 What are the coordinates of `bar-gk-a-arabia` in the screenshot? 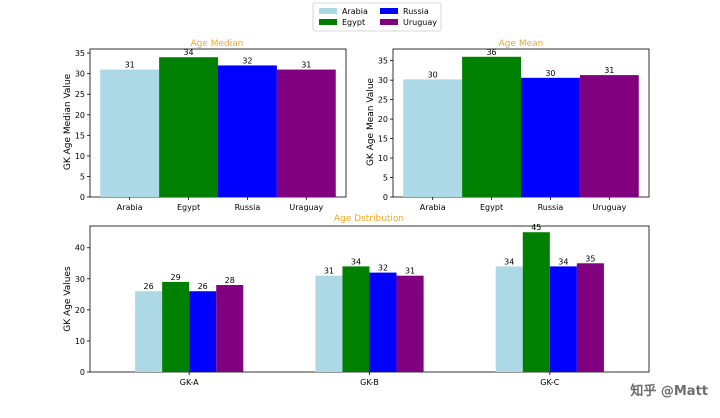 It's located at (149, 331).